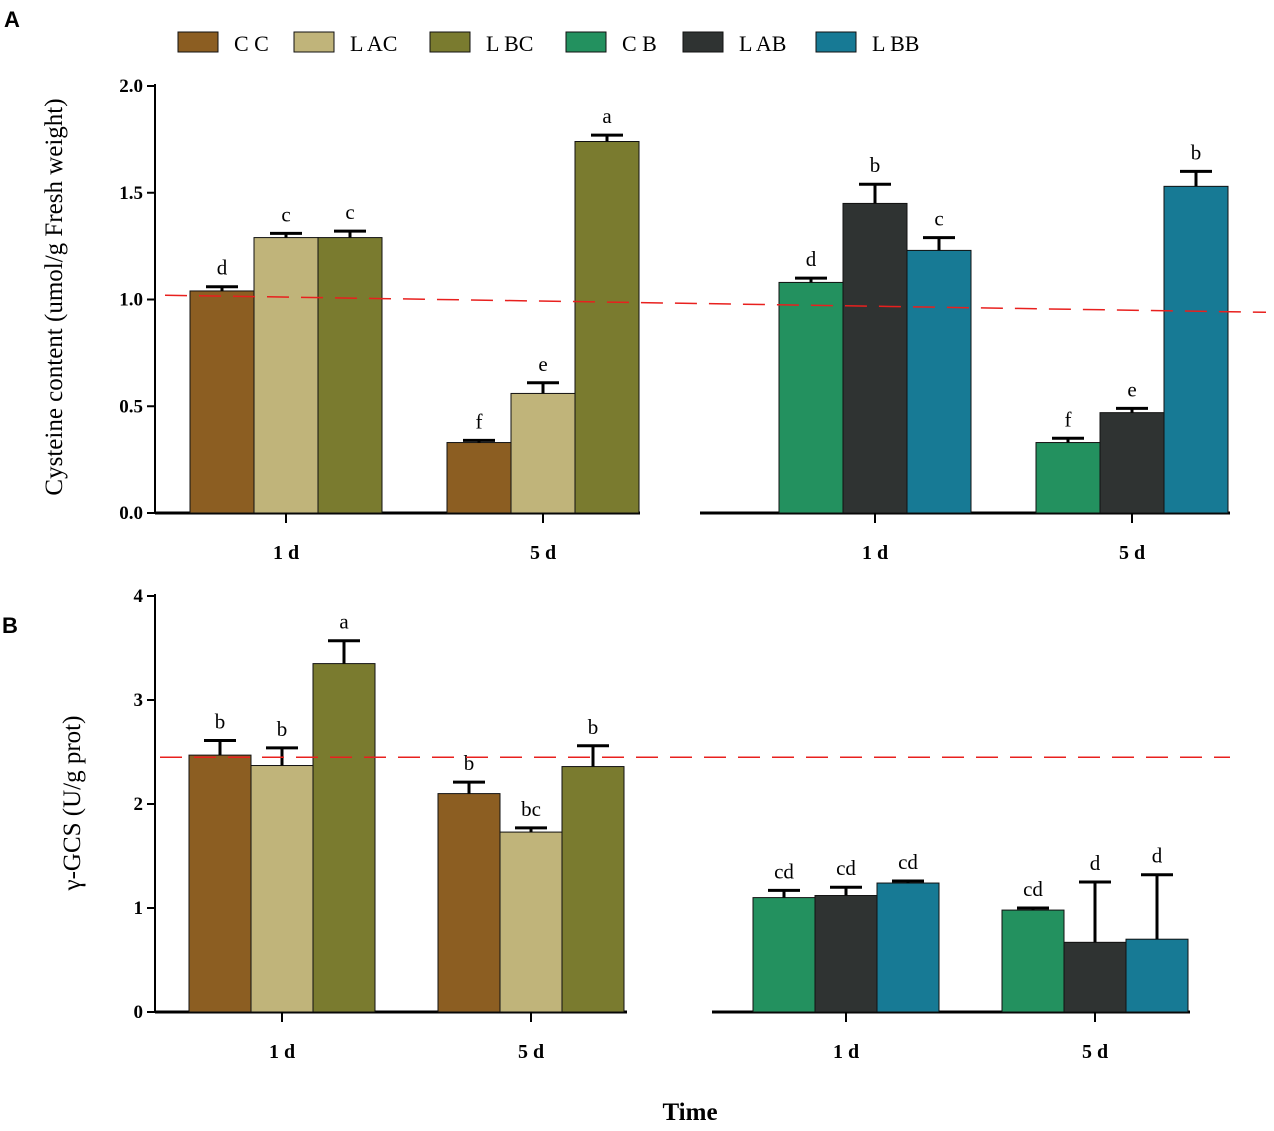 The width and height of the screenshot is (1274, 1131). What do you see at coordinates (939, 381) in the screenshot?
I see `panel-a-bar-lbb-group3` at bounding box center [939, 381].